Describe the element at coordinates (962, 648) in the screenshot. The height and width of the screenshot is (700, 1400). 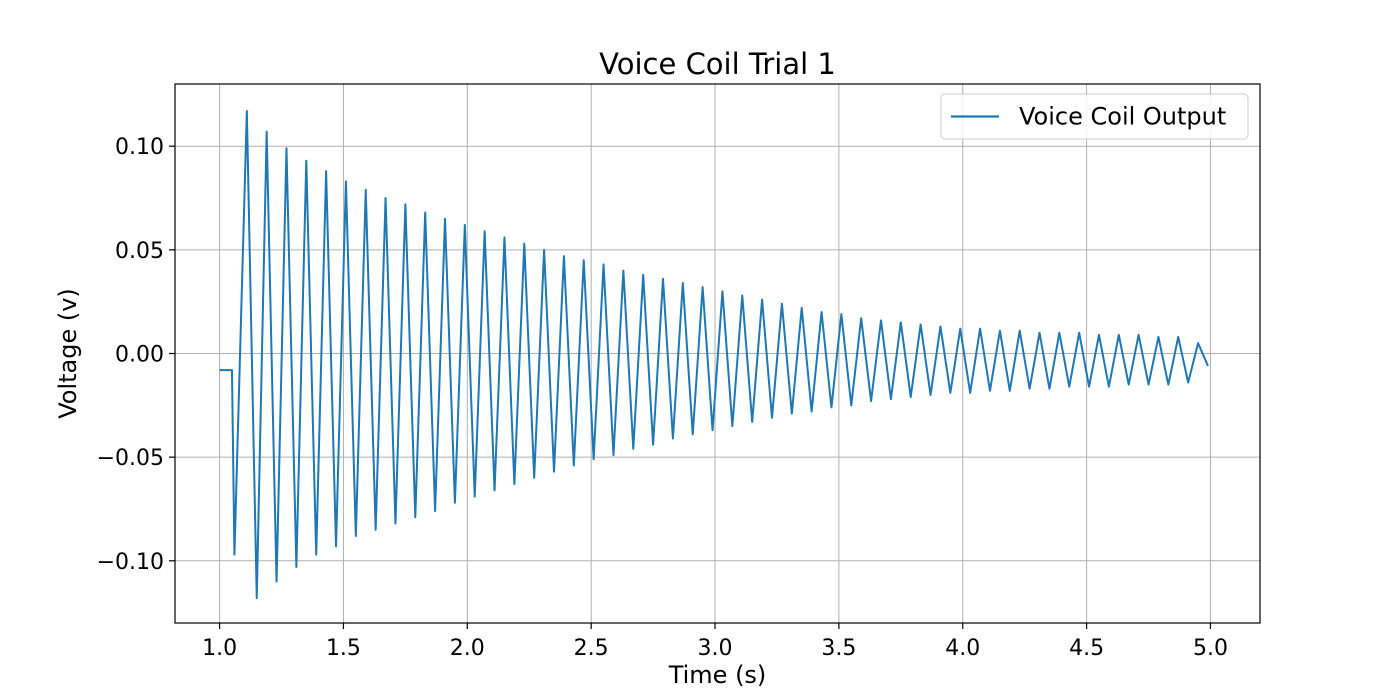
I see `x-tick-label: 4.0` at that location.